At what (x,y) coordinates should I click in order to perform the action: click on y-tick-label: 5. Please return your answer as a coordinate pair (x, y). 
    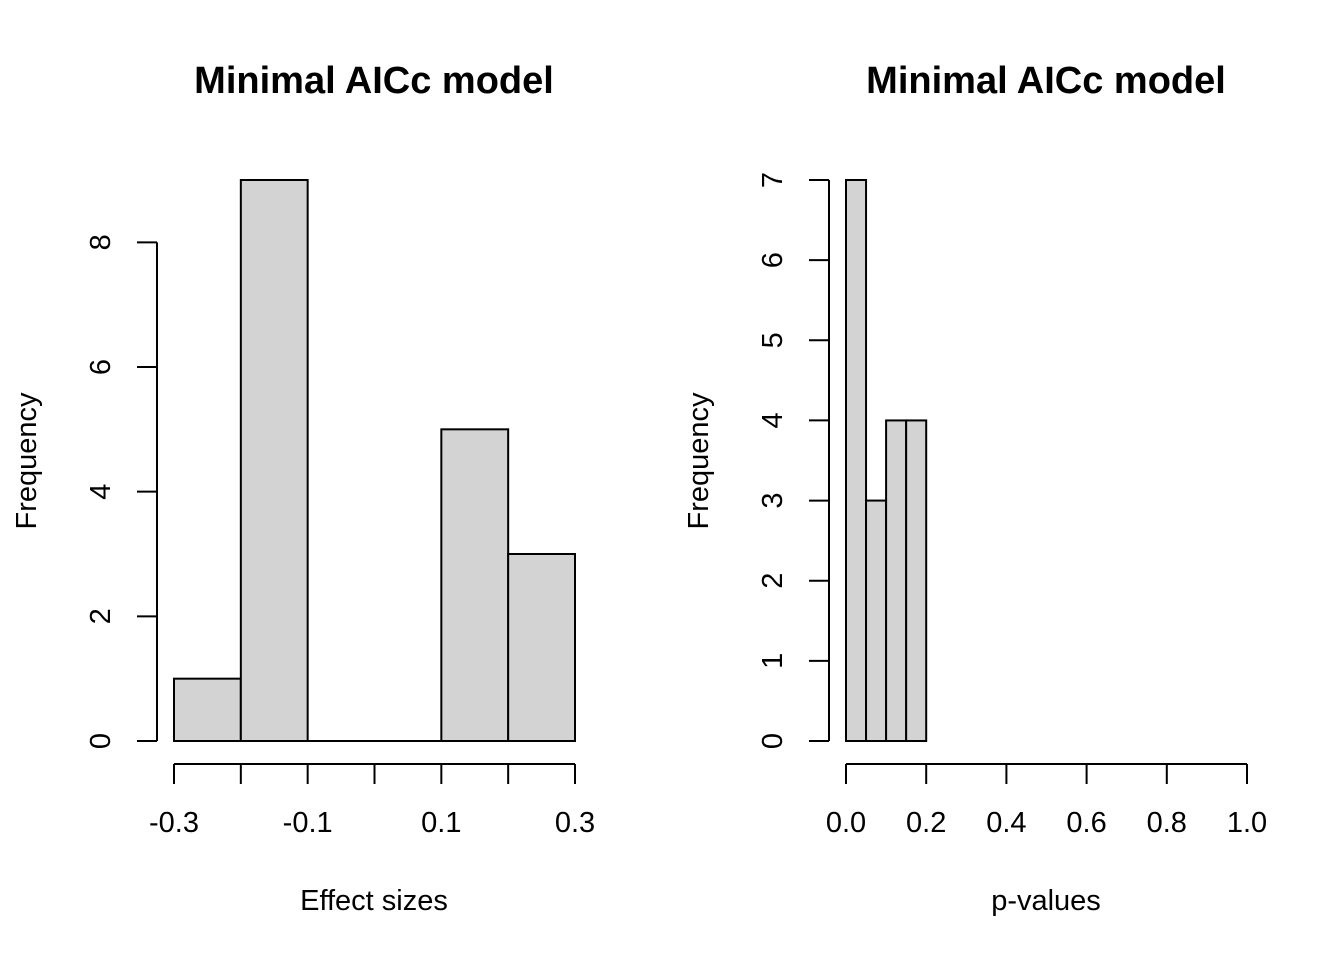
    Looking at the image, I should click on (773, 340).